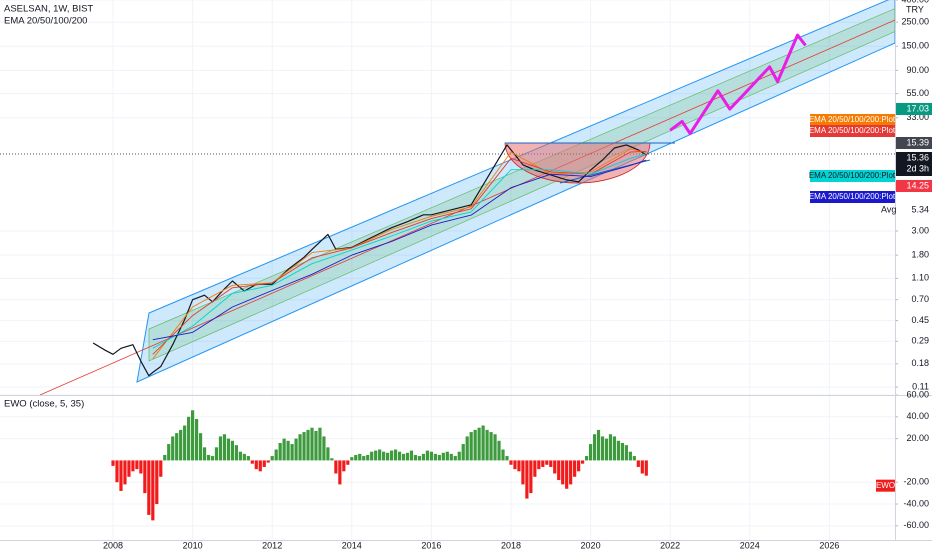 Image resolution: width=932 pixels, height=550 pixels. I want to click on x-tick-label: 2022, so click(670, 545).